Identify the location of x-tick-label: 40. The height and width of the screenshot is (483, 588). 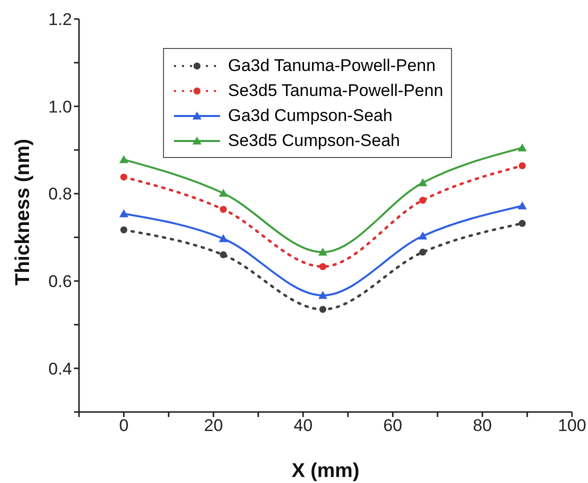
(303, 426).